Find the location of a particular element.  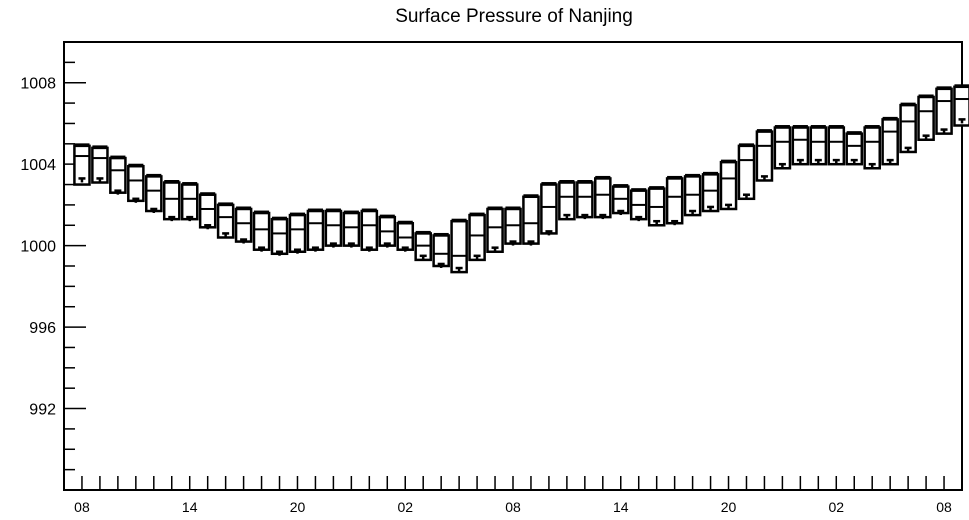

y-tick-label: 996 is located at coordinates (42, 328).